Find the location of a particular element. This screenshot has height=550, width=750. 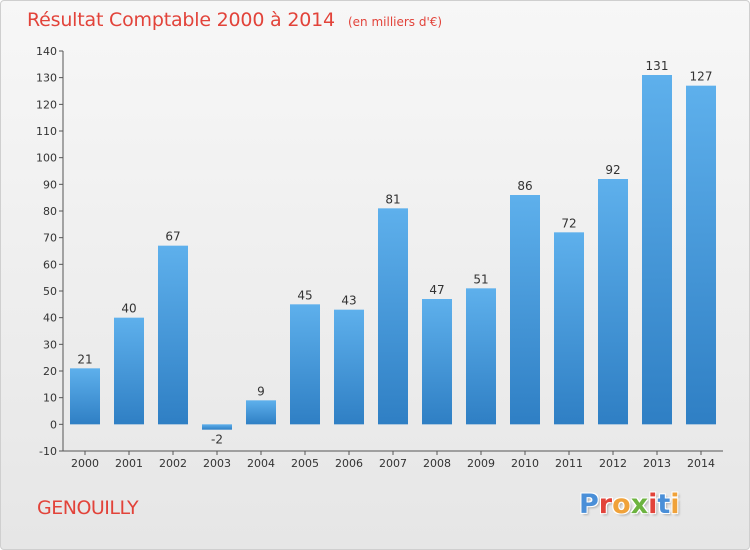

chart-subtitle: (en milliers d'€) is located at coordinates (395, 22).